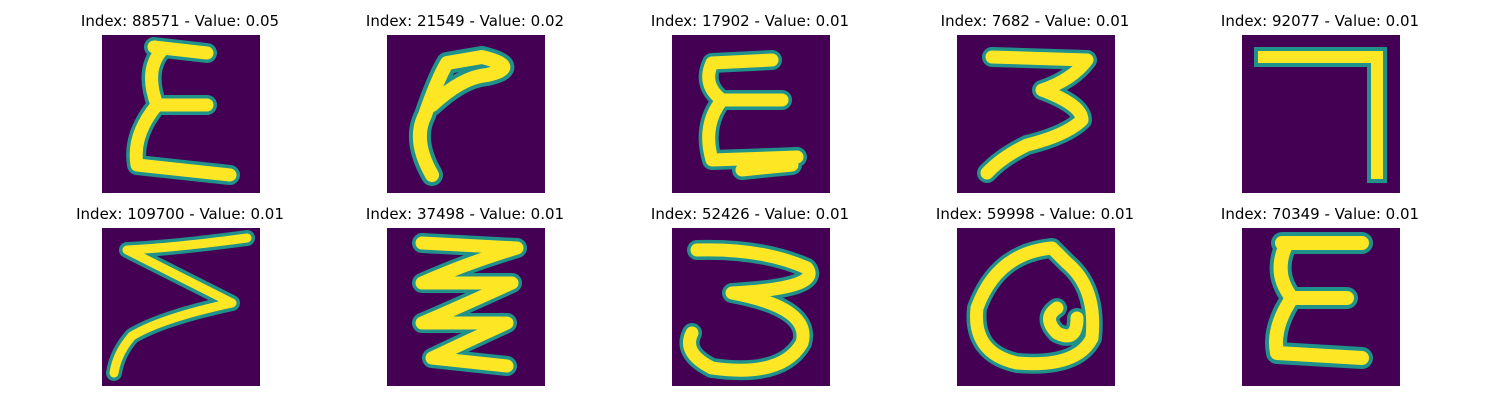 The image size is (1500, 400). I want to click on glyph-r, so click(461, 116).